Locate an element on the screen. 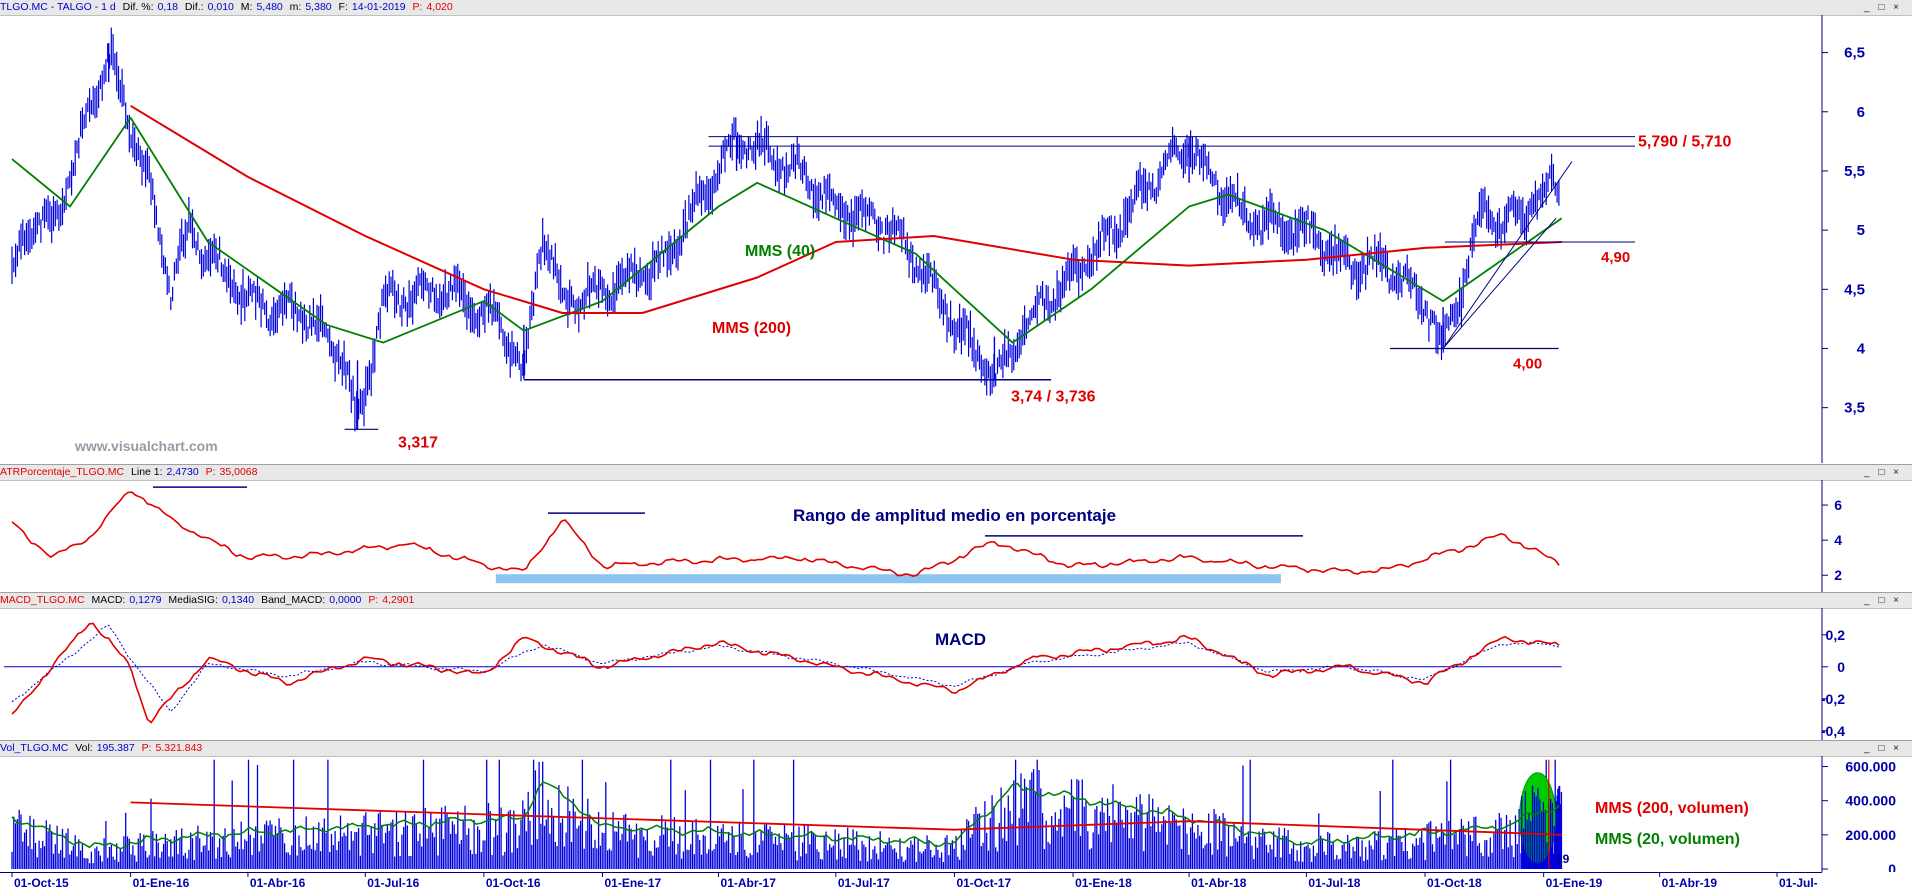 The image size is (1912, 892). macd-header-signal: 0,1340 is located at coordinates (238, 600).